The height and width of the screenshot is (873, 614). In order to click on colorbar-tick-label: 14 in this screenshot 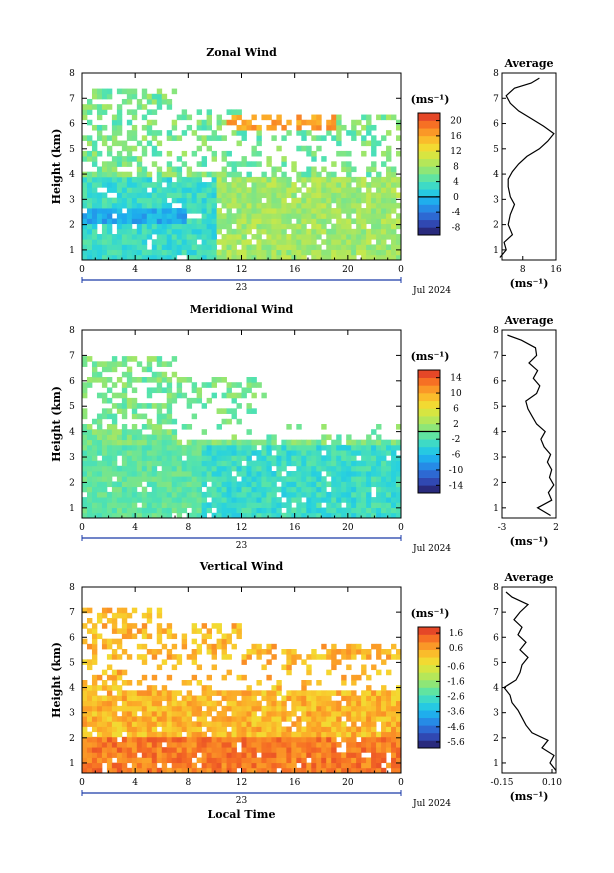, I will do `click(456, 379)`.